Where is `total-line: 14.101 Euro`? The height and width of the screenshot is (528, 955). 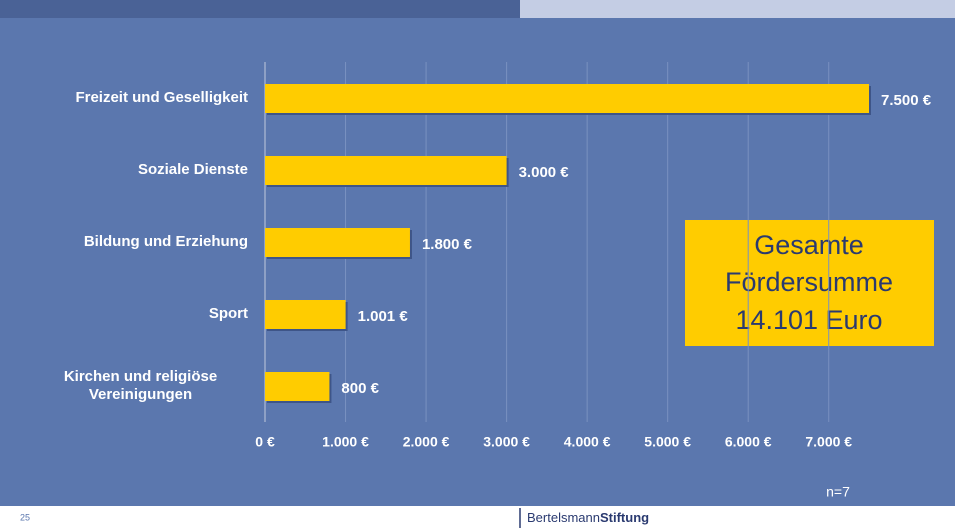 total-line: 14.101 Euro is located at coordinates (808, 320).